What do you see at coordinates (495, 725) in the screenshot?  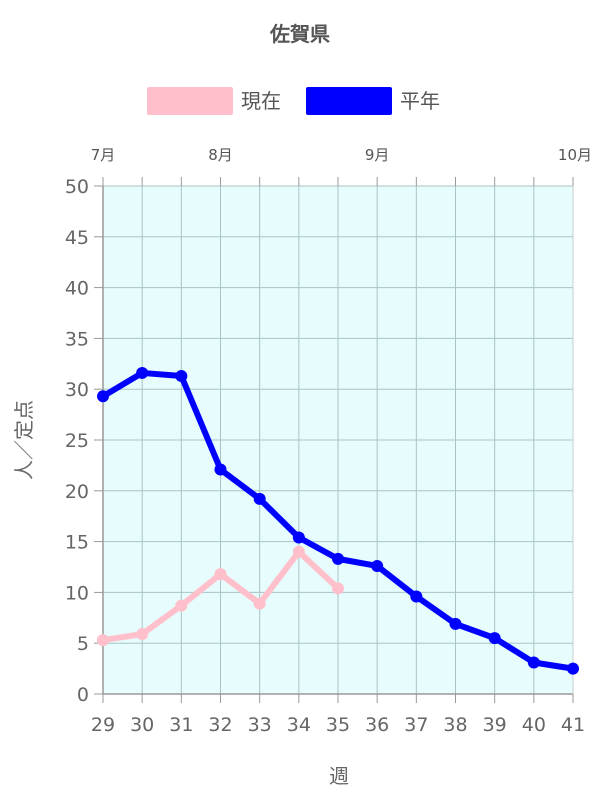 I see `x-tick-label: 39` at bounding box center [495, 725].